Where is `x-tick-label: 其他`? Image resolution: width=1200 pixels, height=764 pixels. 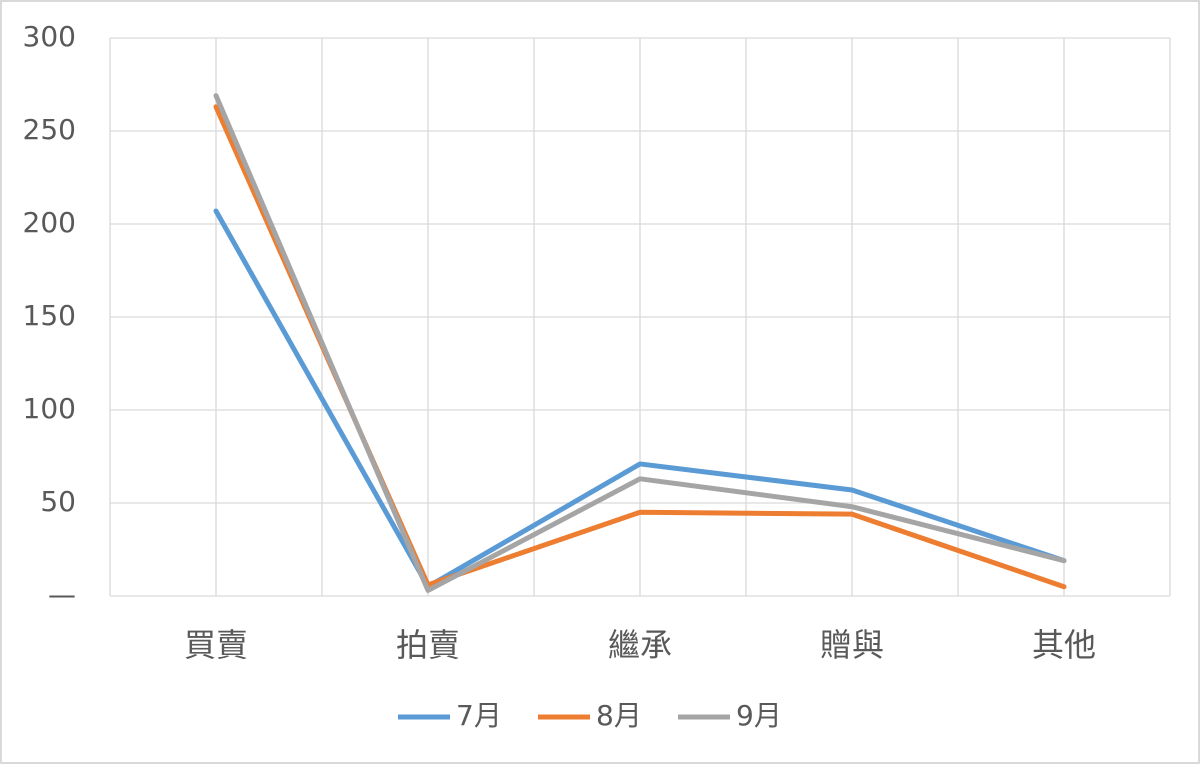 x-tick-label: 其他 is located at coordinates (1064, 645).